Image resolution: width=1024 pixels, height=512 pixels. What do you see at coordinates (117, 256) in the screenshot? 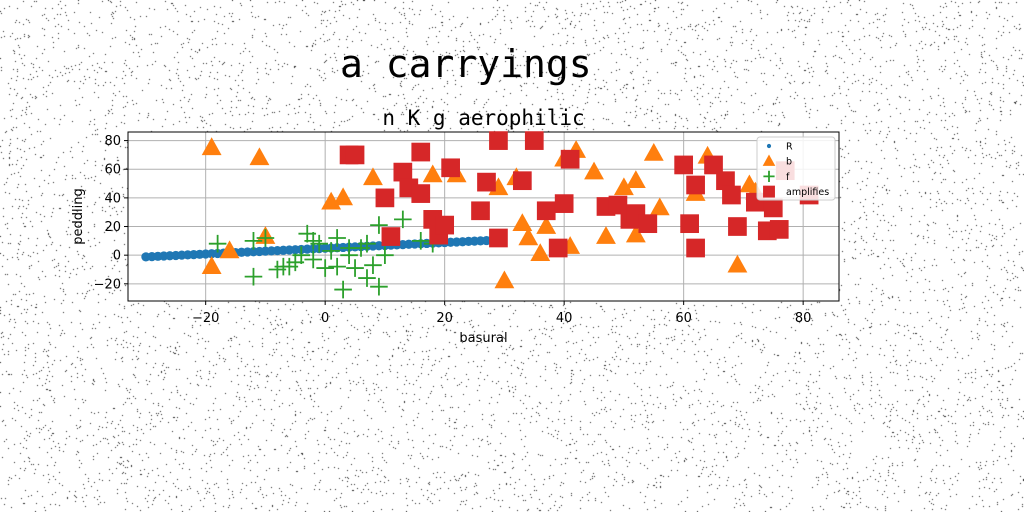
I see `y-tick-label: 0` at bounding box center [117, 256].